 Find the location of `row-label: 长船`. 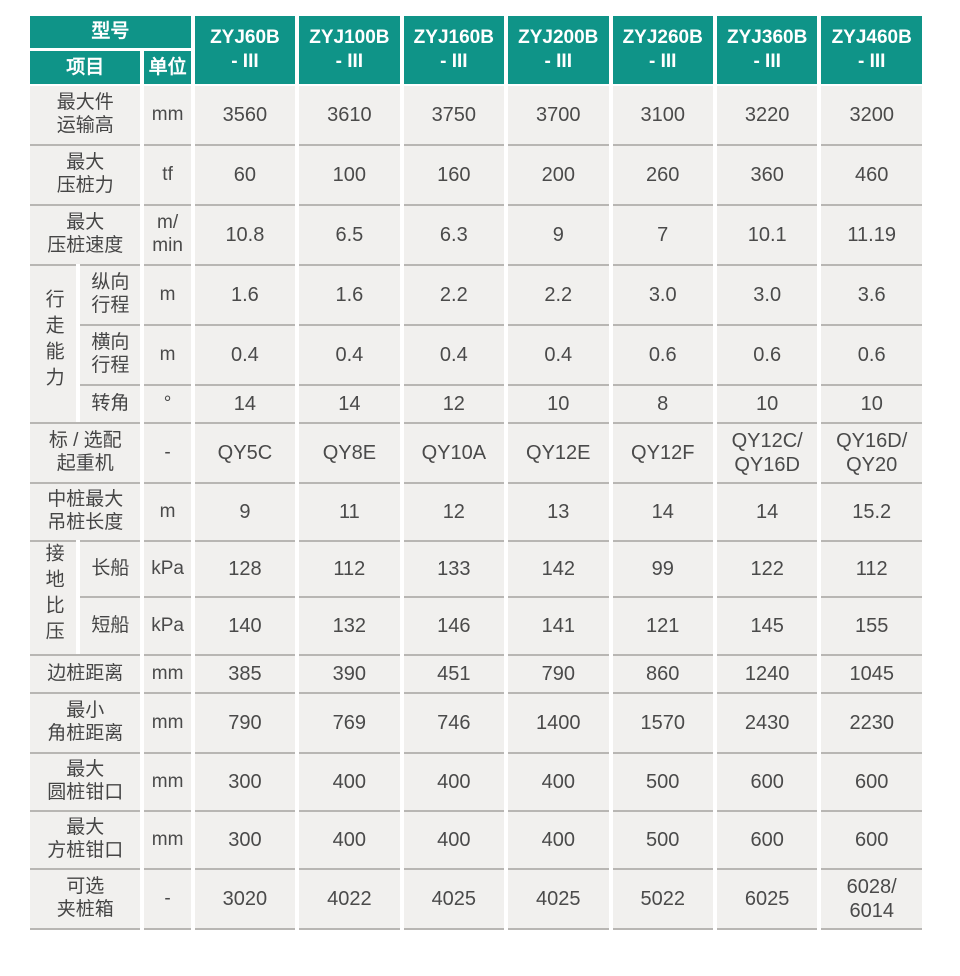

row-label: 长船 is located at coordinates (110, 568).